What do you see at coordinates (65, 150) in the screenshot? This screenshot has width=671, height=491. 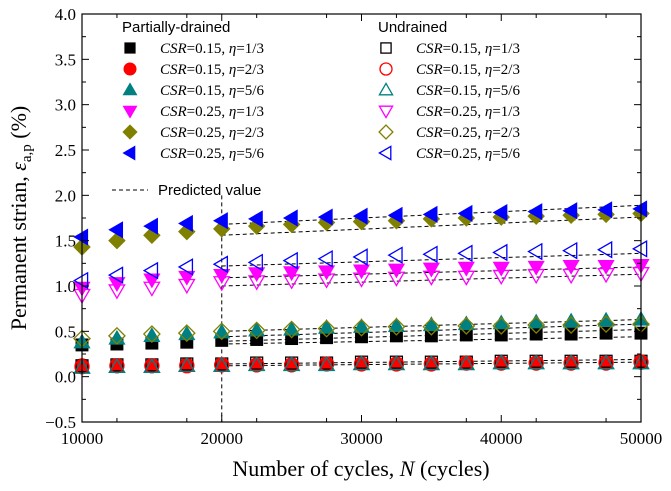 I see `y-tick-label: 2.5` at bounding box center [65, 150].